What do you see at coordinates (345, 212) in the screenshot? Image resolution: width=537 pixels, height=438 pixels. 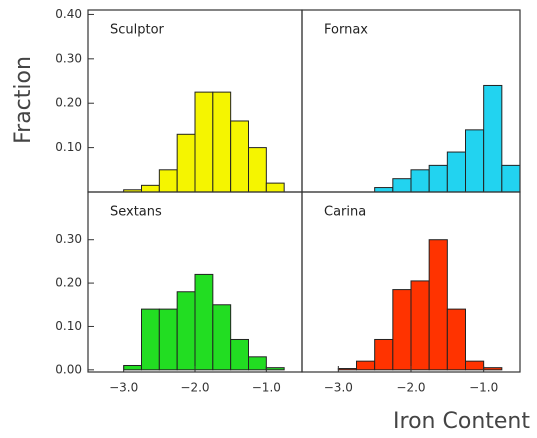 I see `panel-title: Carina` at bounding box center [345, 212].